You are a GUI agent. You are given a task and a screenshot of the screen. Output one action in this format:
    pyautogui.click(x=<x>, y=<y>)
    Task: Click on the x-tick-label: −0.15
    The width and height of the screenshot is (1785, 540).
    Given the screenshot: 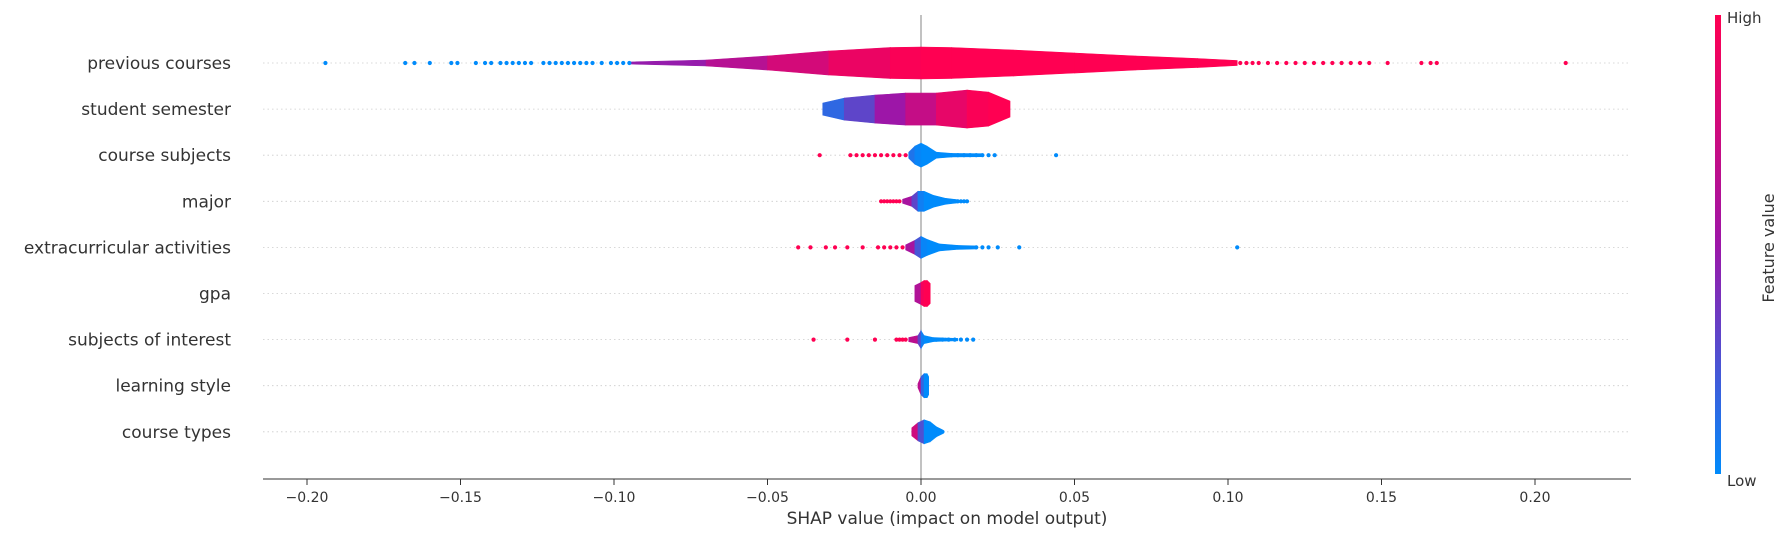 What is the action you would take?
    pyautogui.click(x=460, y=498)
    